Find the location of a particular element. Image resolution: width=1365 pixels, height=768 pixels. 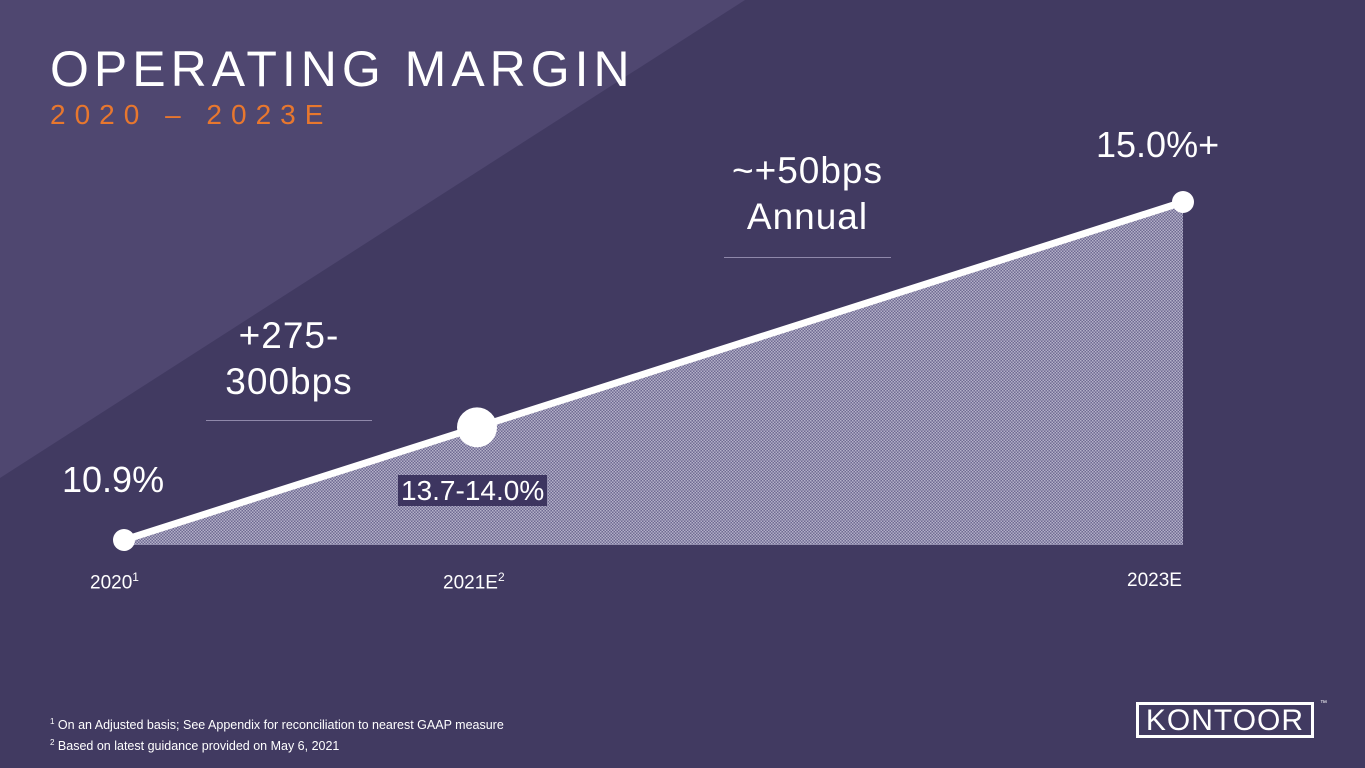

data-label-2021e-text: 13.7-14.0% is located at coordinates (473, 490).